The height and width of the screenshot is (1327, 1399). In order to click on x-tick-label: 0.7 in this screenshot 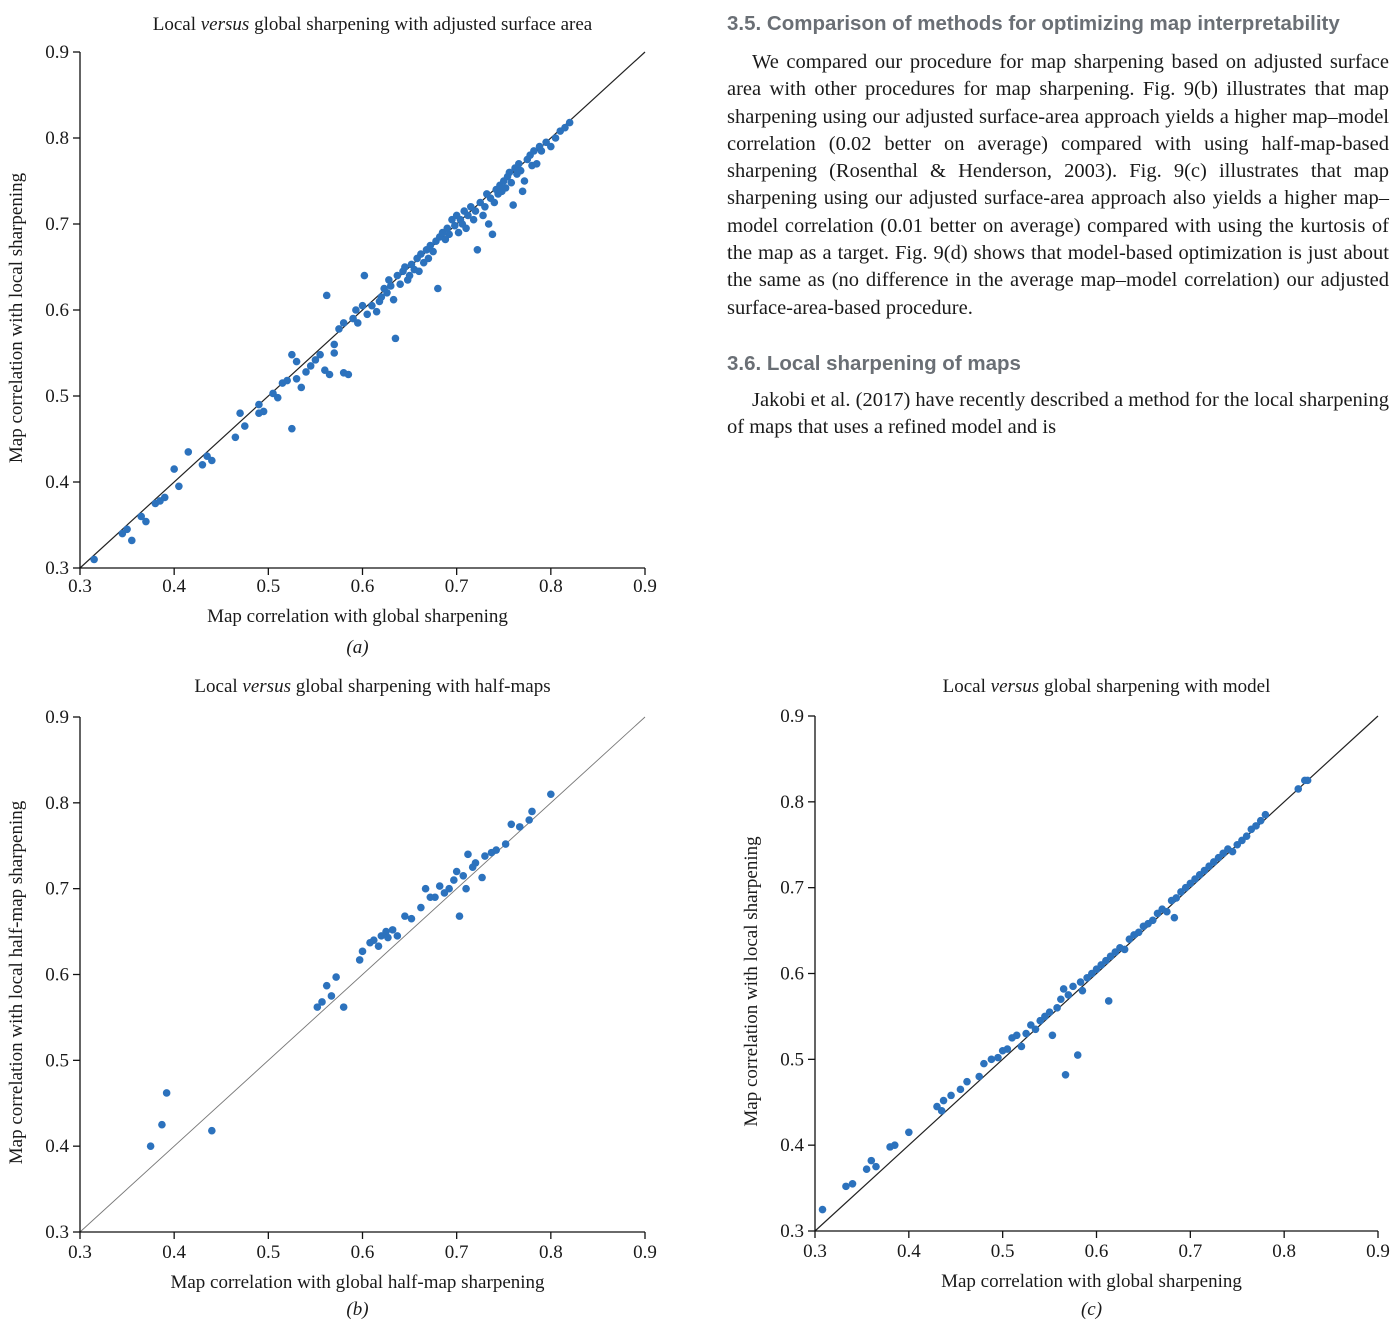, I will do `click(457, 1252)`.